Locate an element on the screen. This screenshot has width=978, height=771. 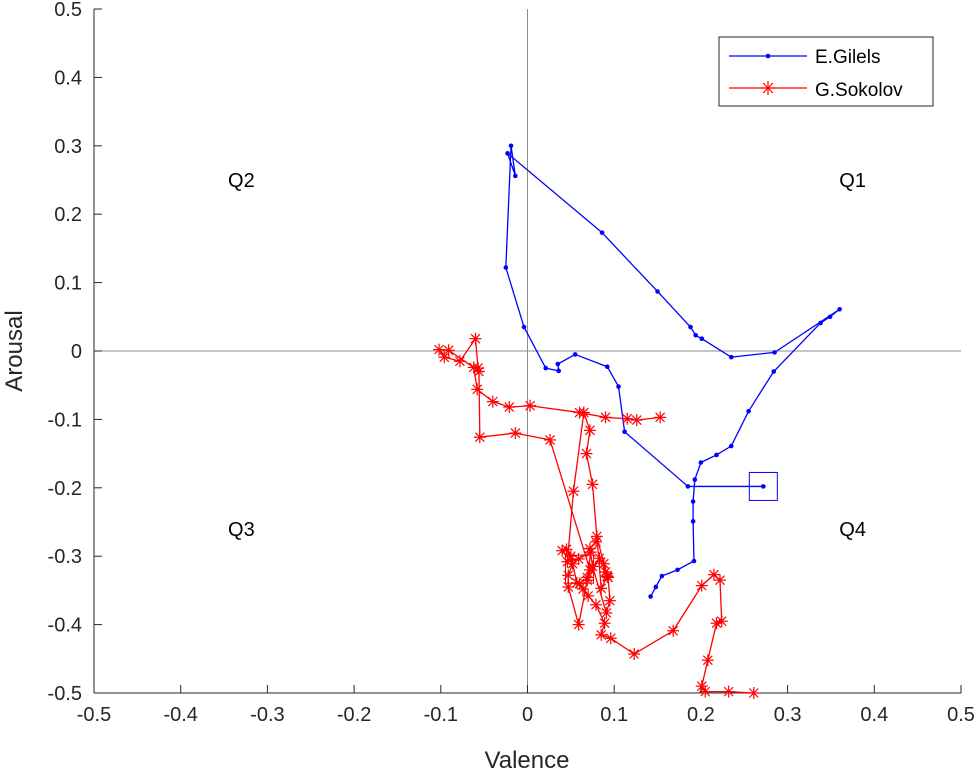
quadrant-label-q3: Q3 is located at coordinates (241, 530).